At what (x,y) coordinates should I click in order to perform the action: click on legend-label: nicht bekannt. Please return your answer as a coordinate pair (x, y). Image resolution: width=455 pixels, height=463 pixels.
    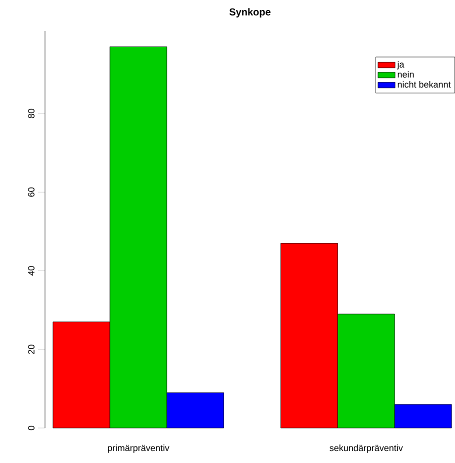
    Looking at the image, I should click on (424, 84).